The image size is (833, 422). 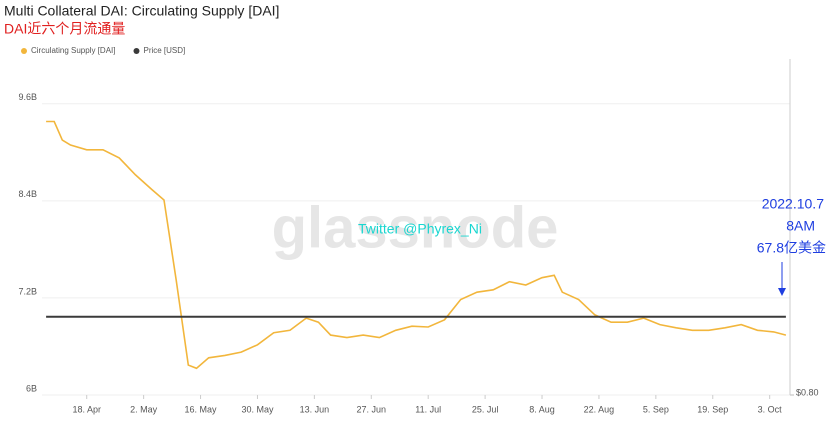 I want to click on x-tick-label: 19. Sep, so click(x=712, y=409).